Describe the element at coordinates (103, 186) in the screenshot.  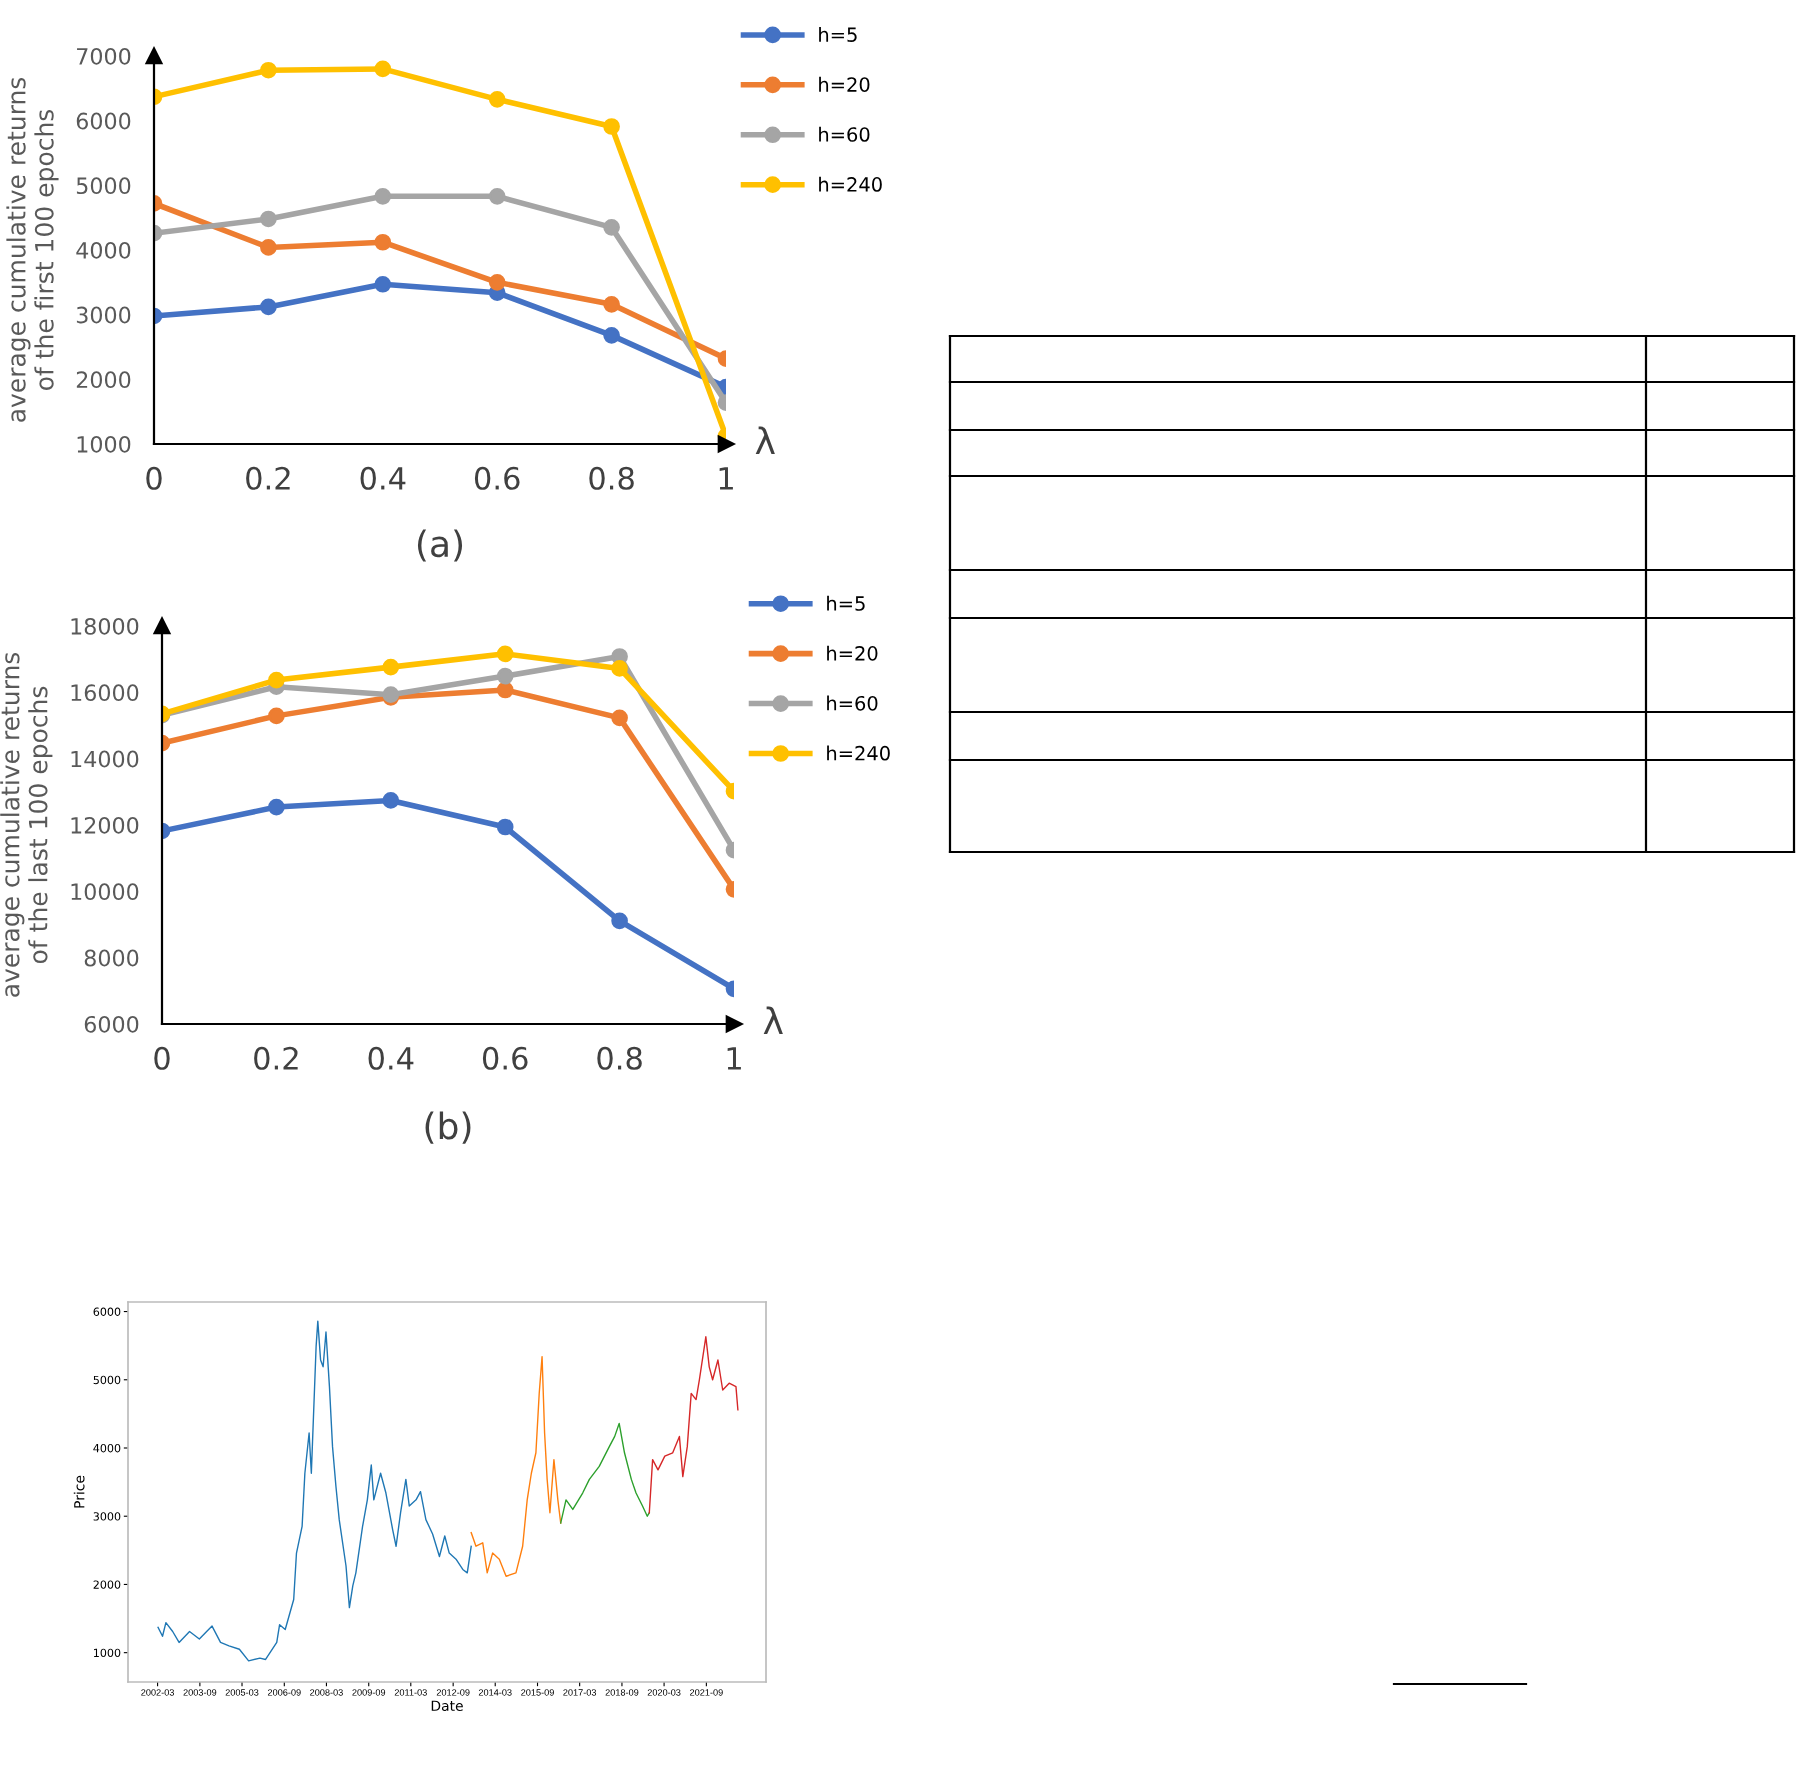
I see `y-tick-label: 5000` at that location.